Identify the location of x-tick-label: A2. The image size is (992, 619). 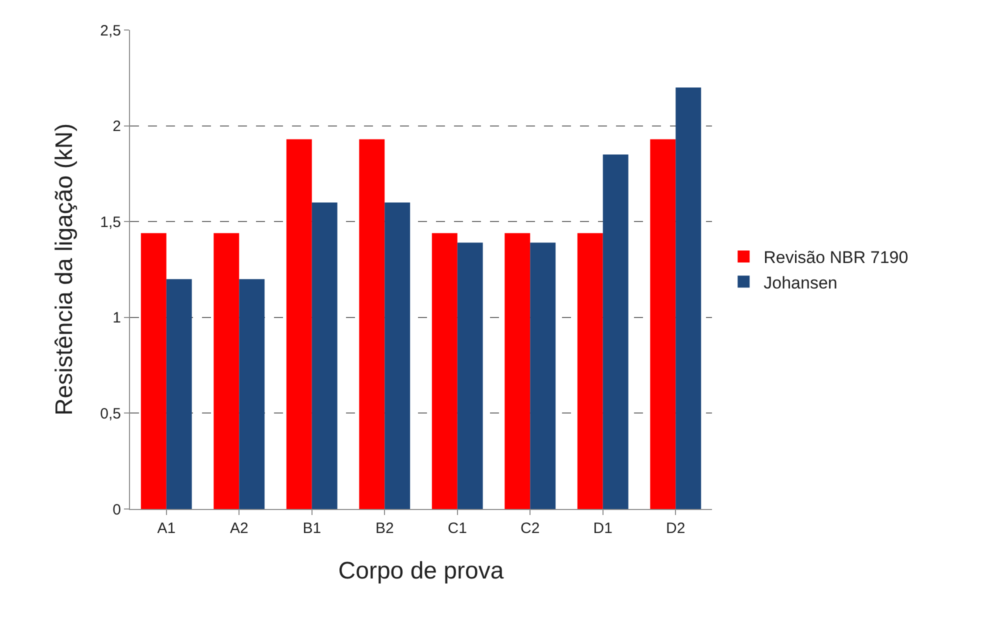
(239, 528).